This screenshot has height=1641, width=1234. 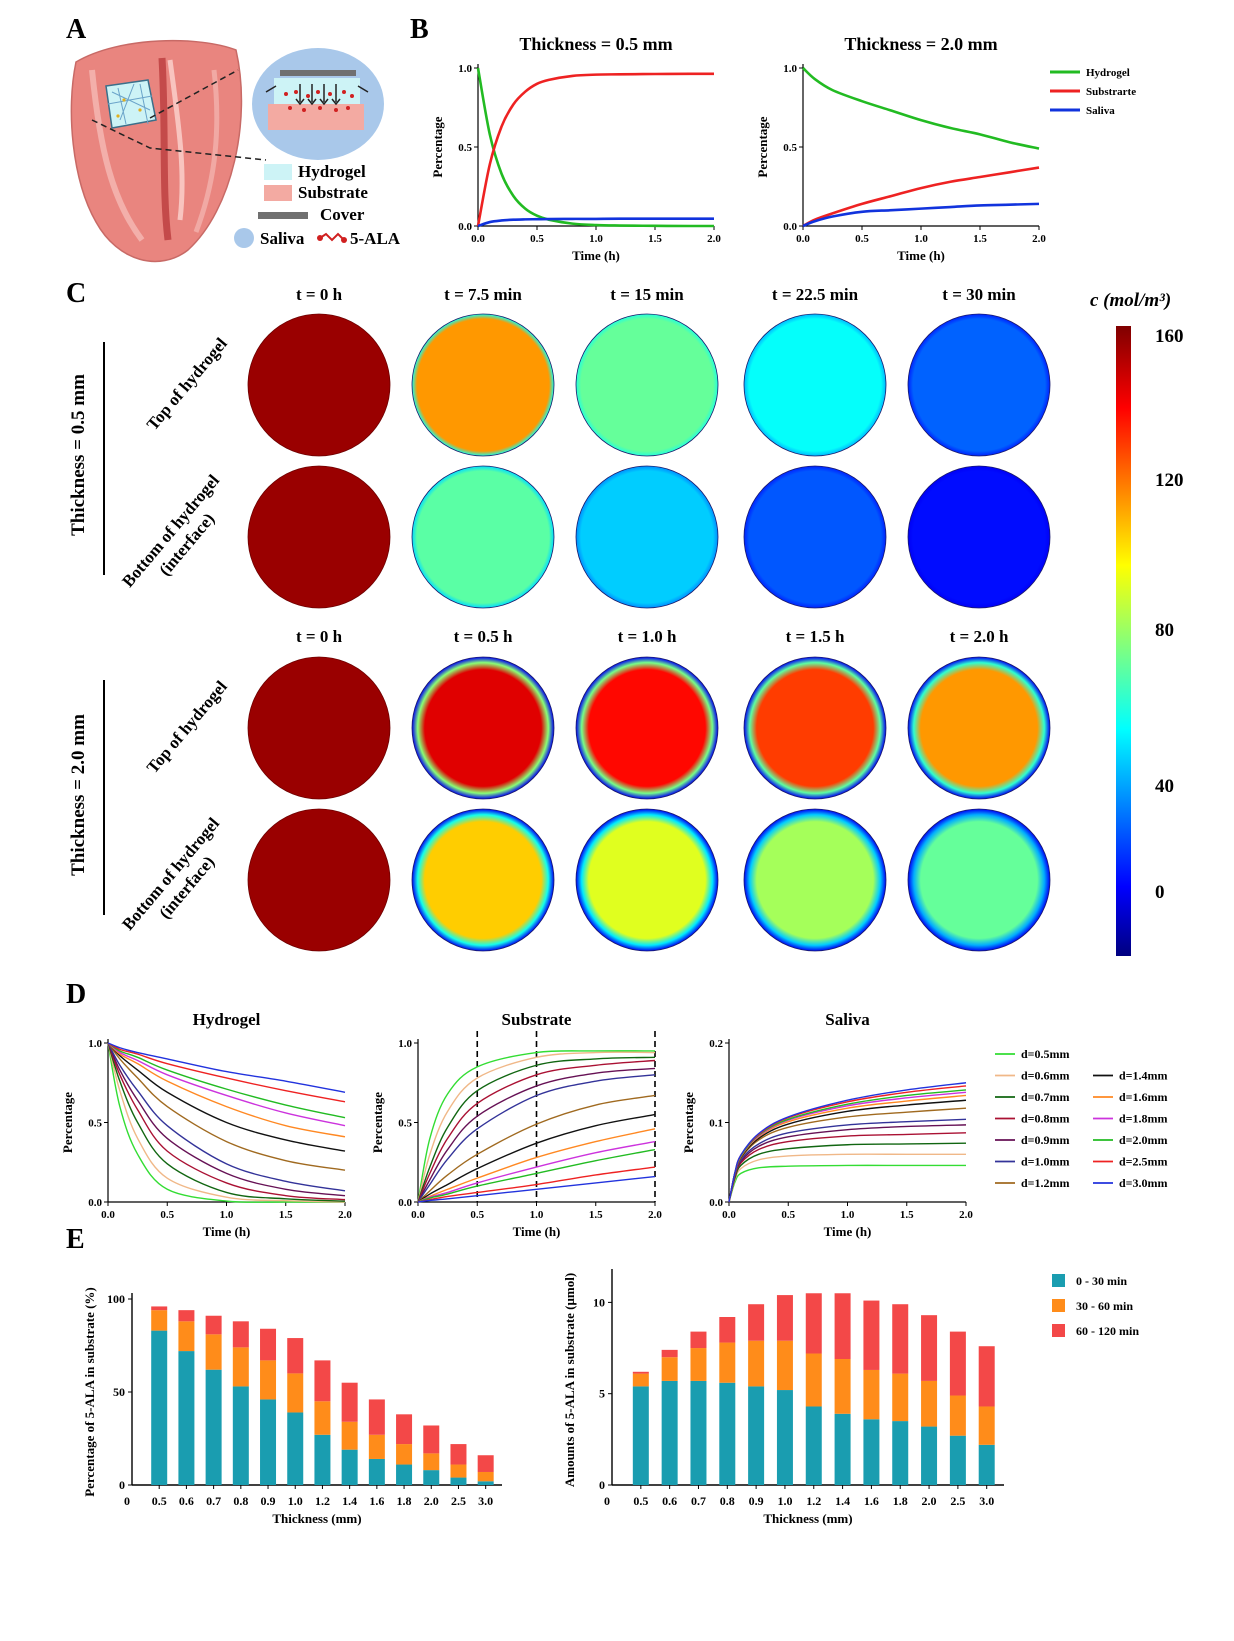 What do you see at coordinates (483, 294) in the screenshot?
I see `time-label: t = 7.5 min` at bounding box center [483, 294].